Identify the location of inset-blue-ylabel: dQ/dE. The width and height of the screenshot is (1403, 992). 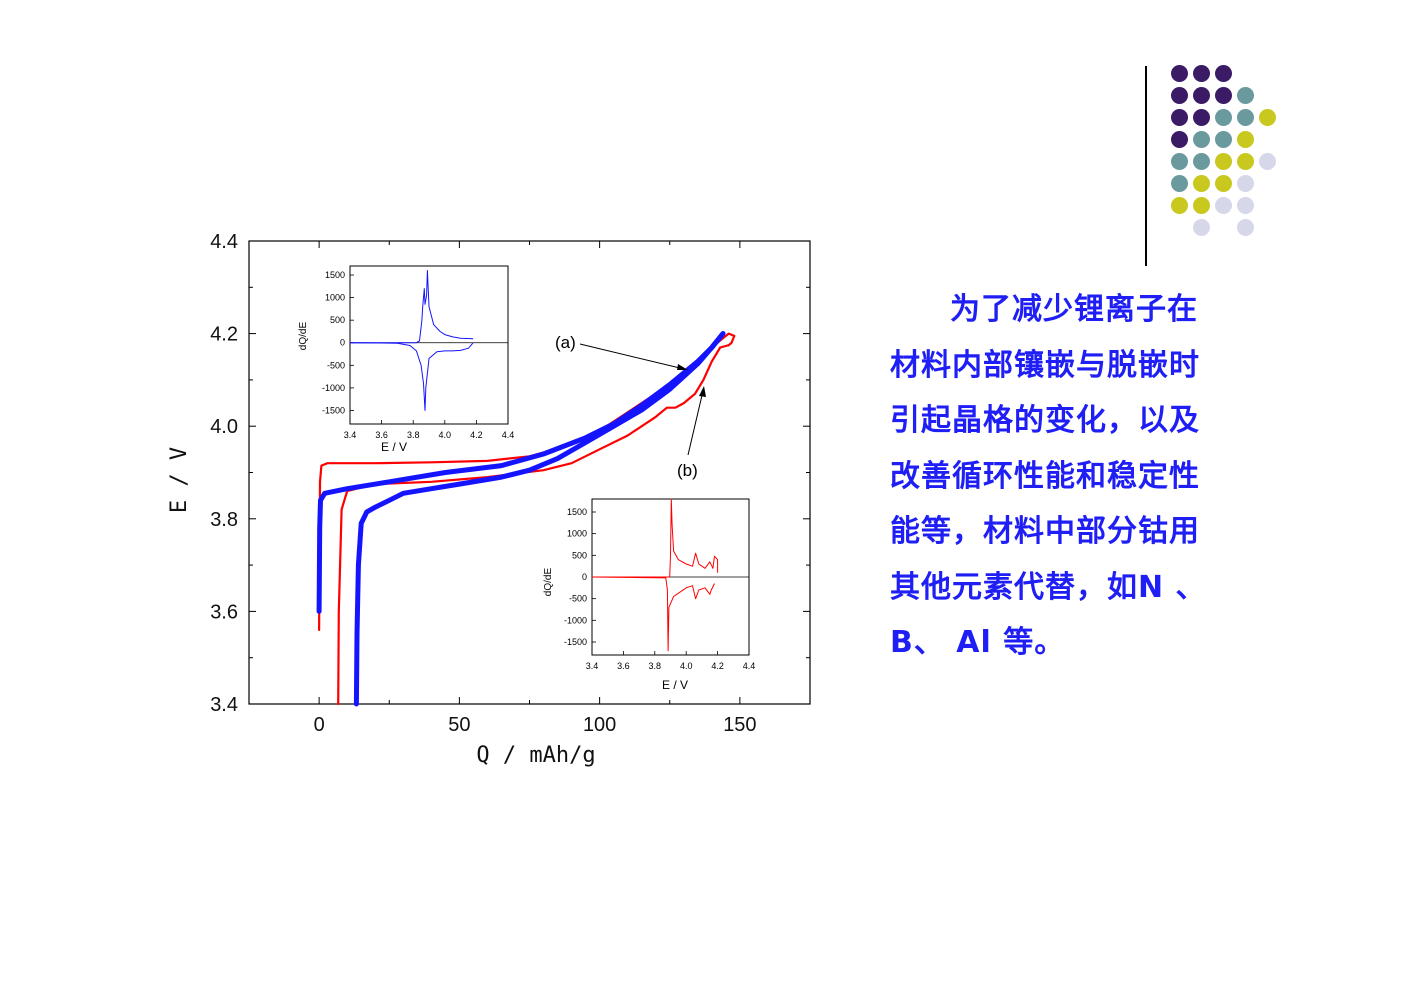
(303, 336).